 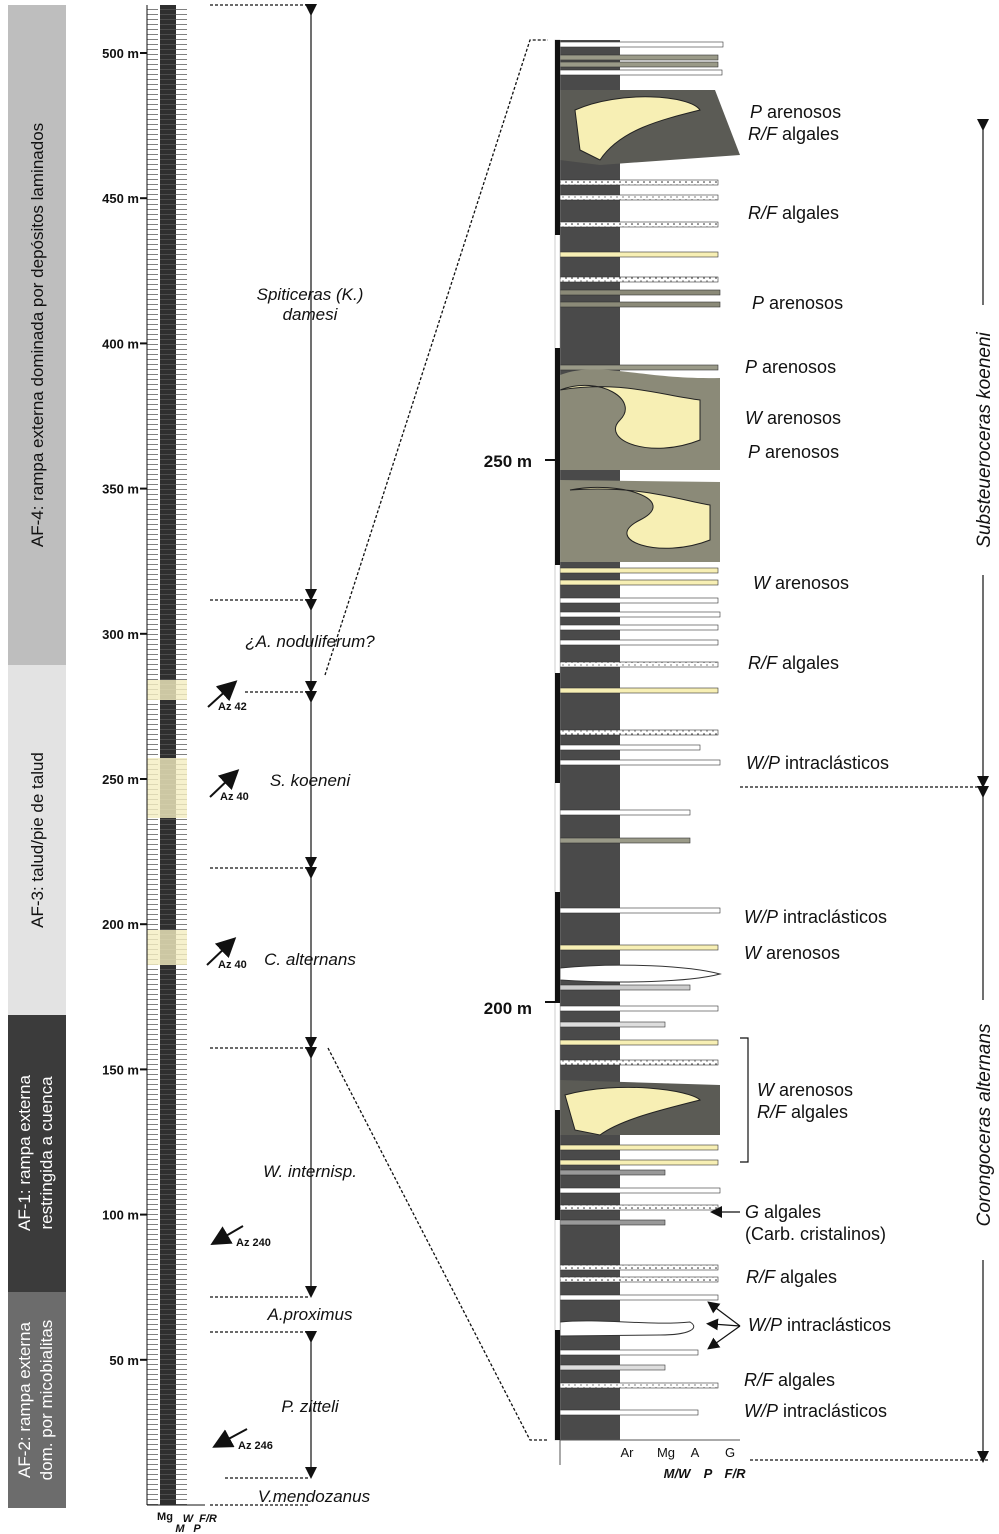 I want to click on scale-label: A, so click(x=695, y=1452).